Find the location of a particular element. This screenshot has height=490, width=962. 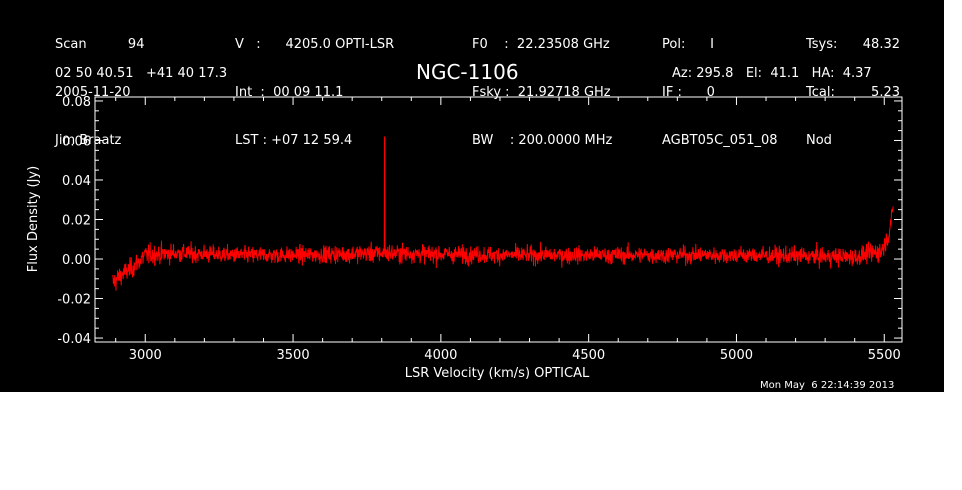

pointing-info: Az: 295.8 El: 41.1 HA: 4.37 is located at coordinates (772, 73).